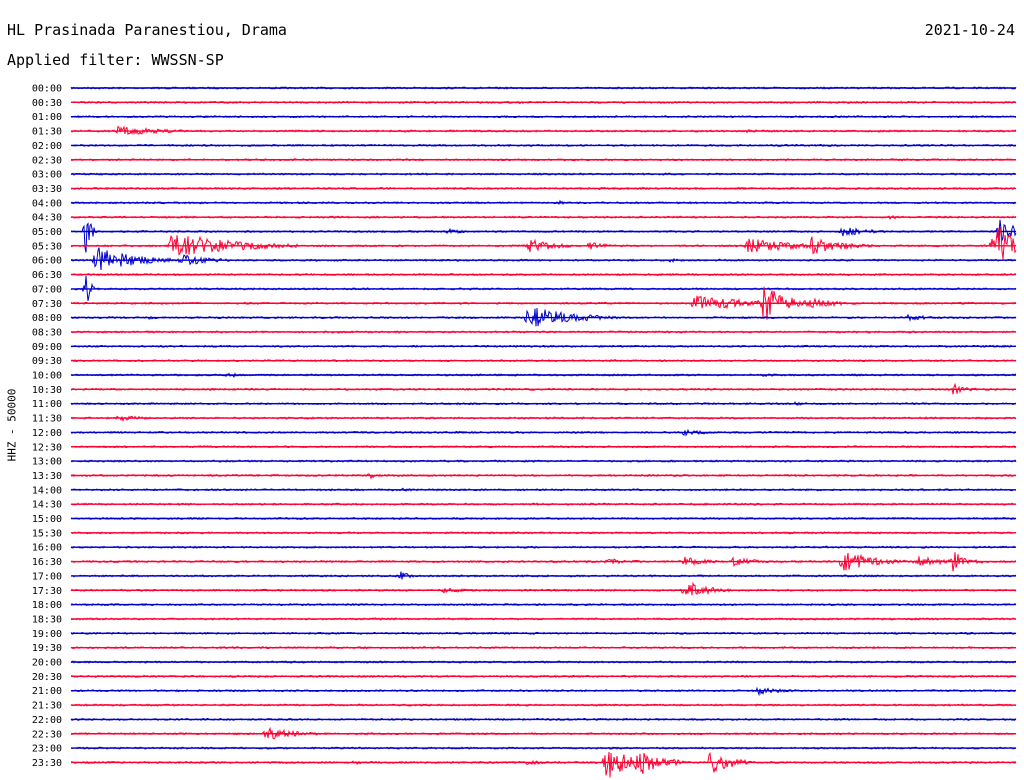 The image size is (1024, 780). I want to click on row-time-label: 14:00, so click(47, 490).